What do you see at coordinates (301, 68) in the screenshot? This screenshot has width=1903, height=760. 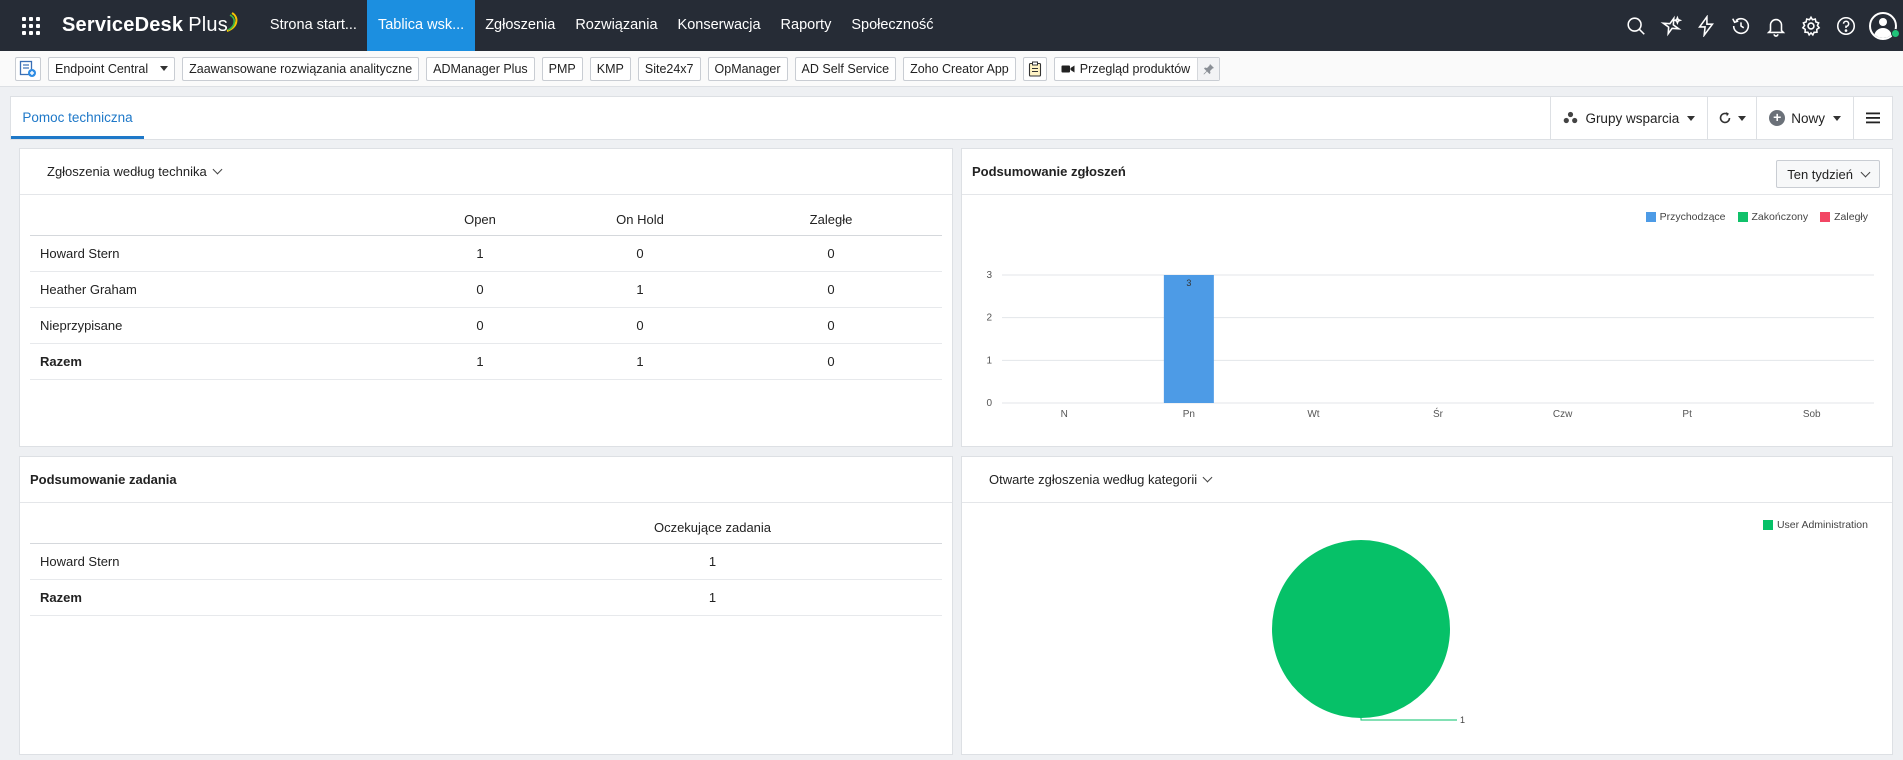 I see `advanced-analytics-button: Zaawansowane rozwiązania analityczne` at bounding box center [301, 68].